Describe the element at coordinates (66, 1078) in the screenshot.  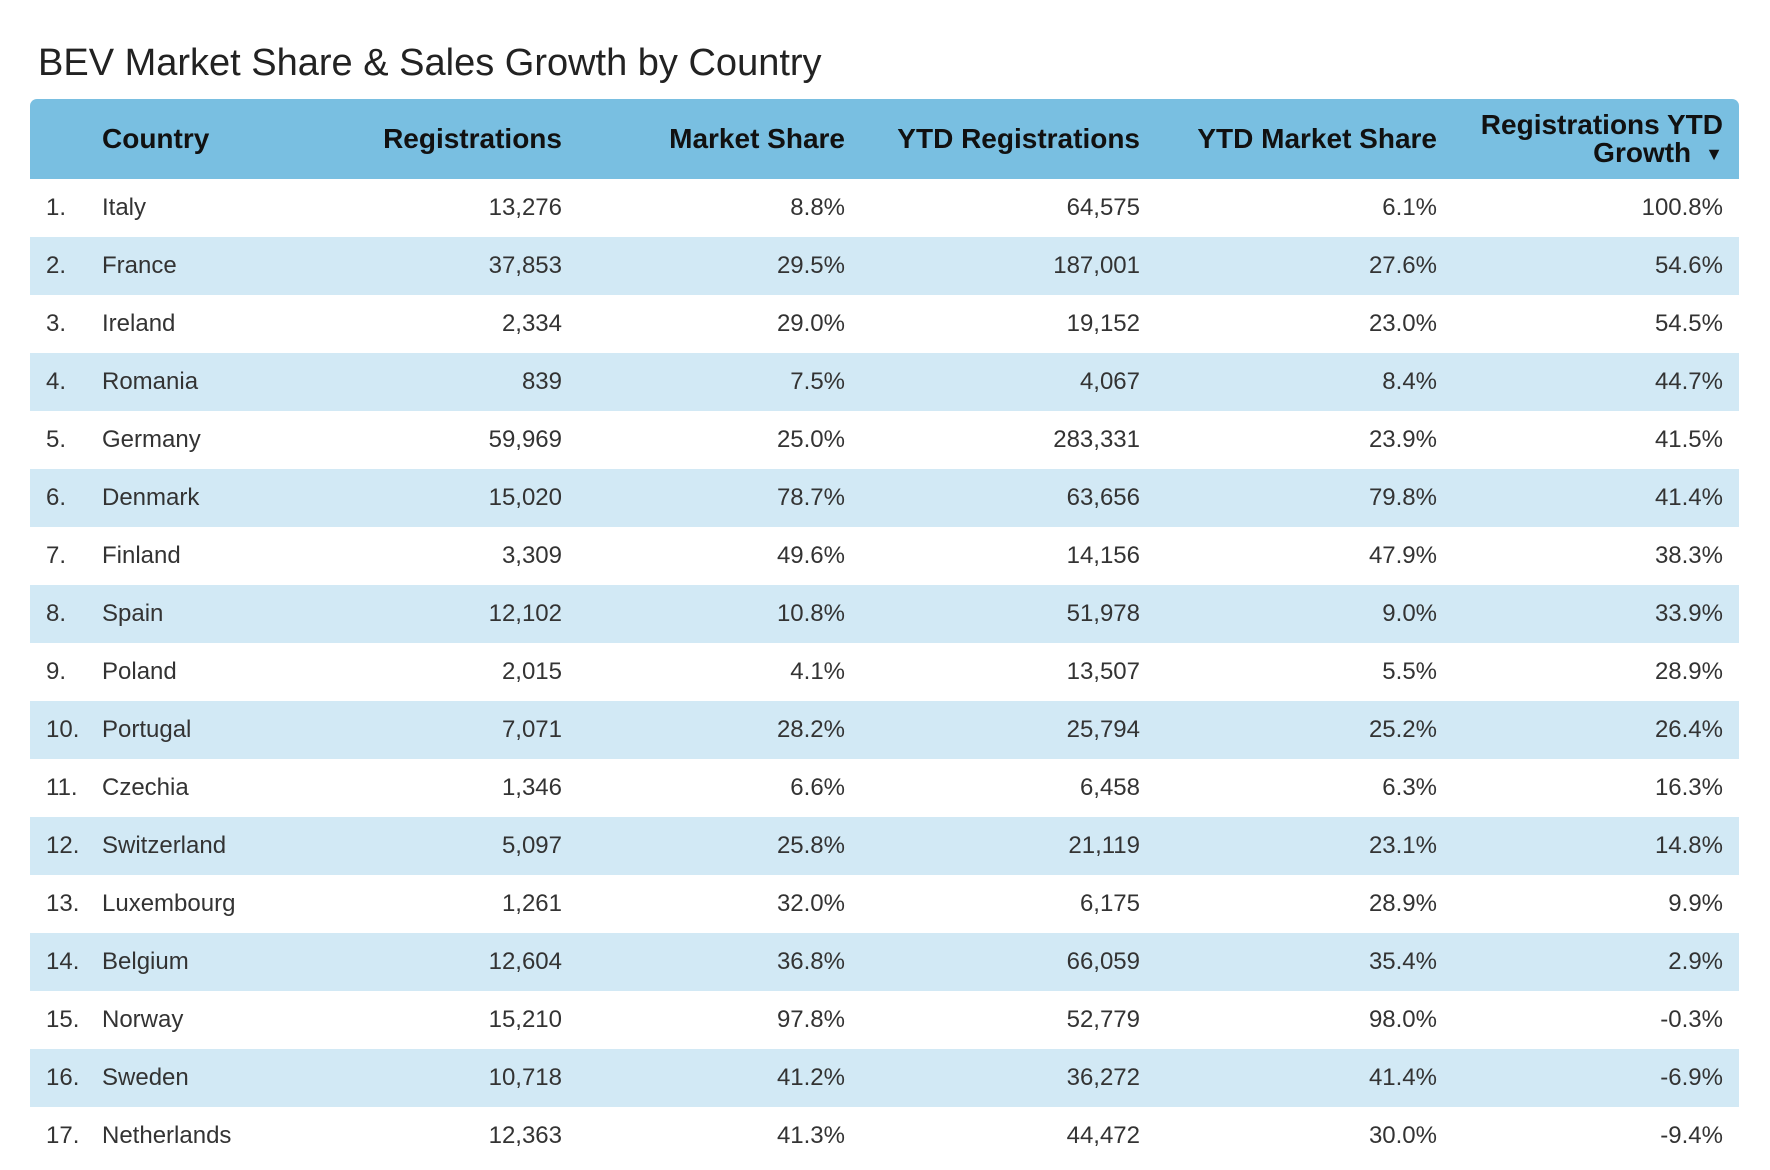
I see `rank-cell: 16.` at that location.